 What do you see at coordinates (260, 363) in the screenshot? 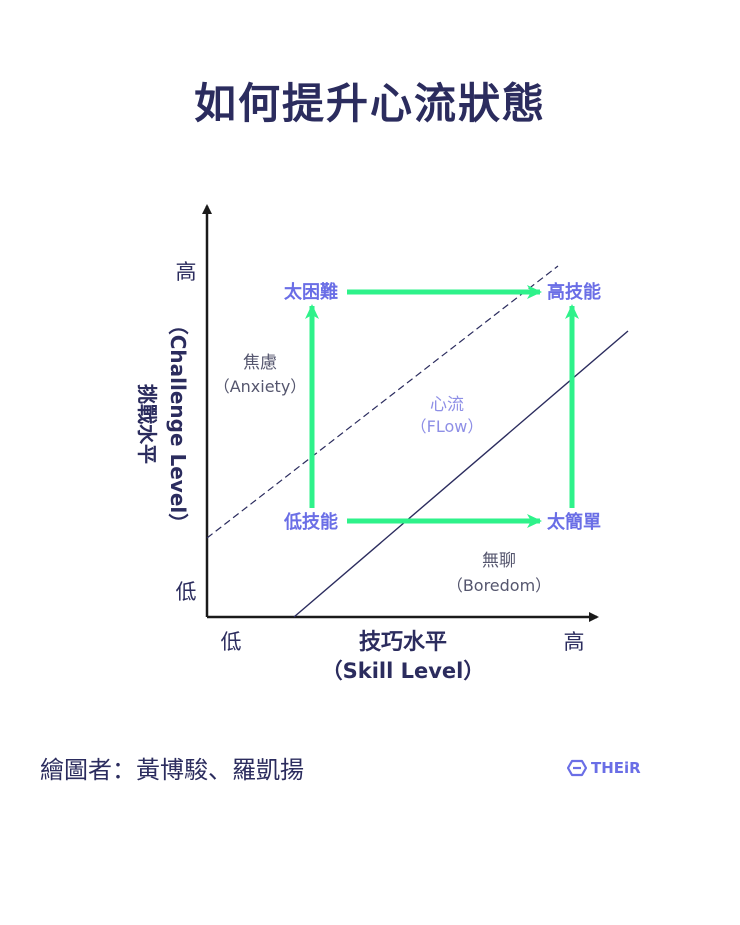
I see `zone-anxiety-zh: 焦慮` at bounding box center [260, 363].